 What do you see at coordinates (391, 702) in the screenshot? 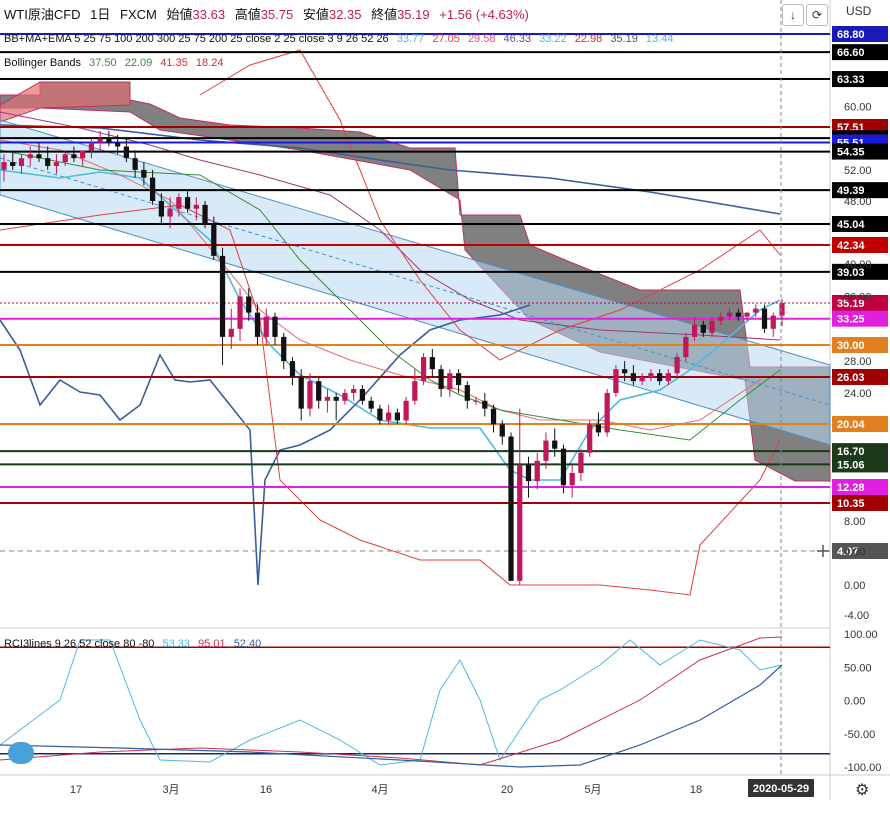
I see `rci-short` at bounding box center [391, 702].